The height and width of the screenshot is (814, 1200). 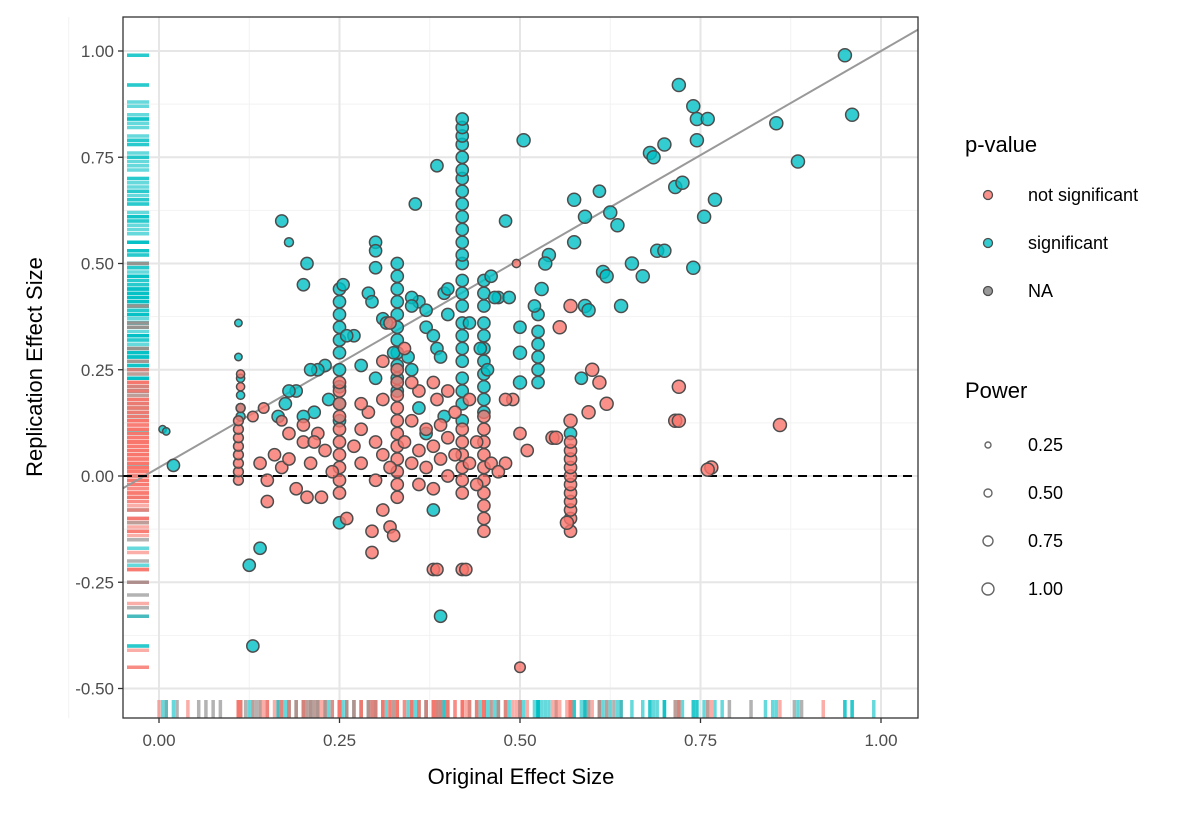 I want to click on legend-label: NA, so click(x=1040, y=291).